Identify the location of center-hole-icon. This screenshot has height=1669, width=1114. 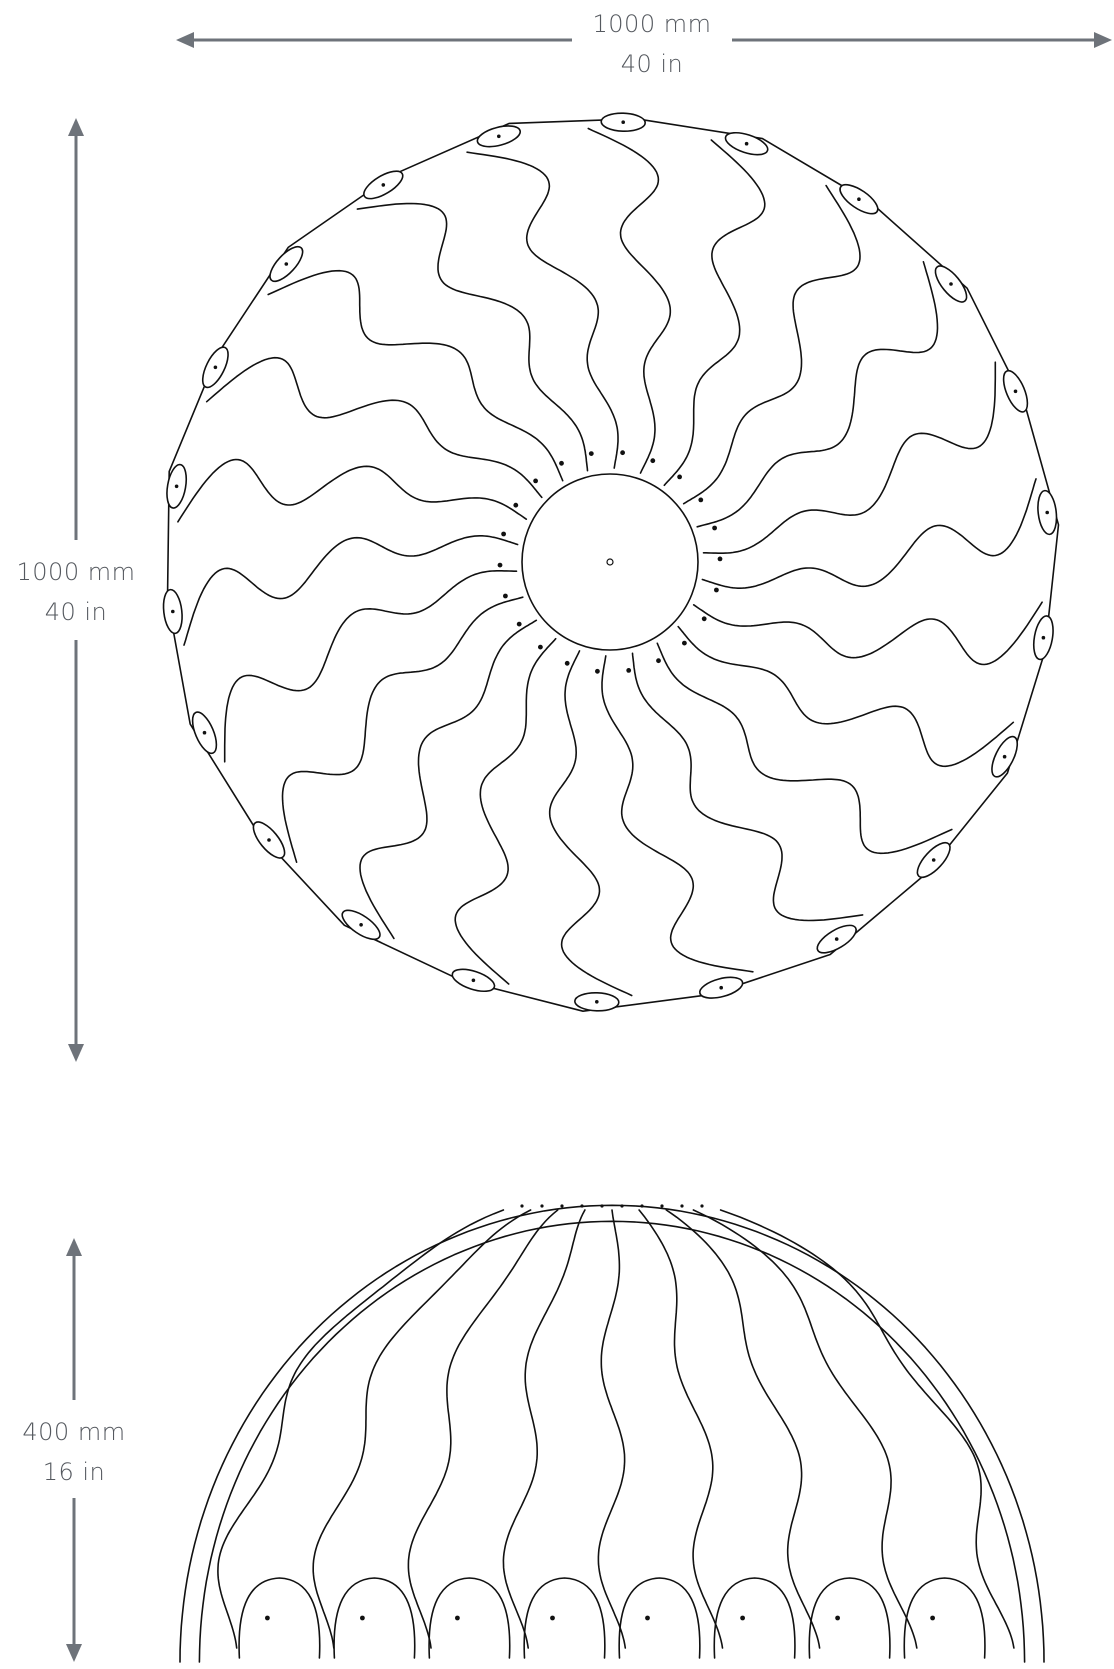
(610, 562).